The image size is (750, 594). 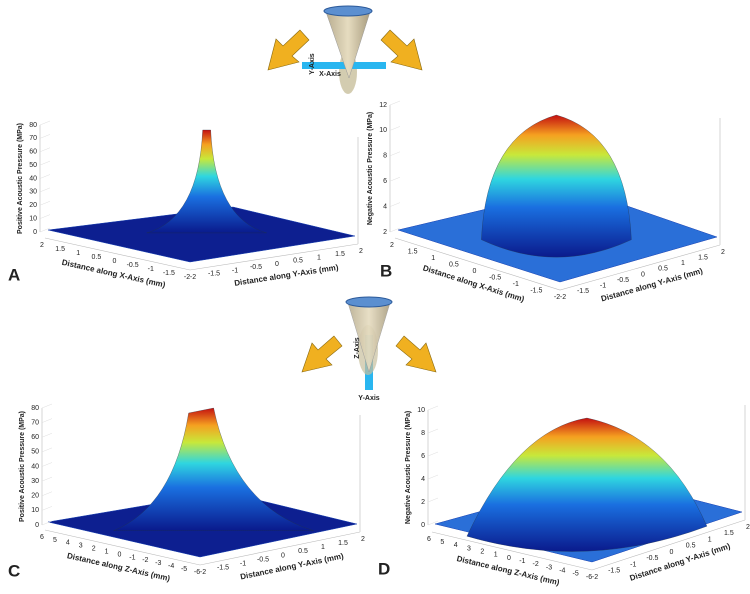 What do you see at coordinates (385, 156) in the screenshot?
I see `z-tick-label: 8` at bounding box center [385, 156].